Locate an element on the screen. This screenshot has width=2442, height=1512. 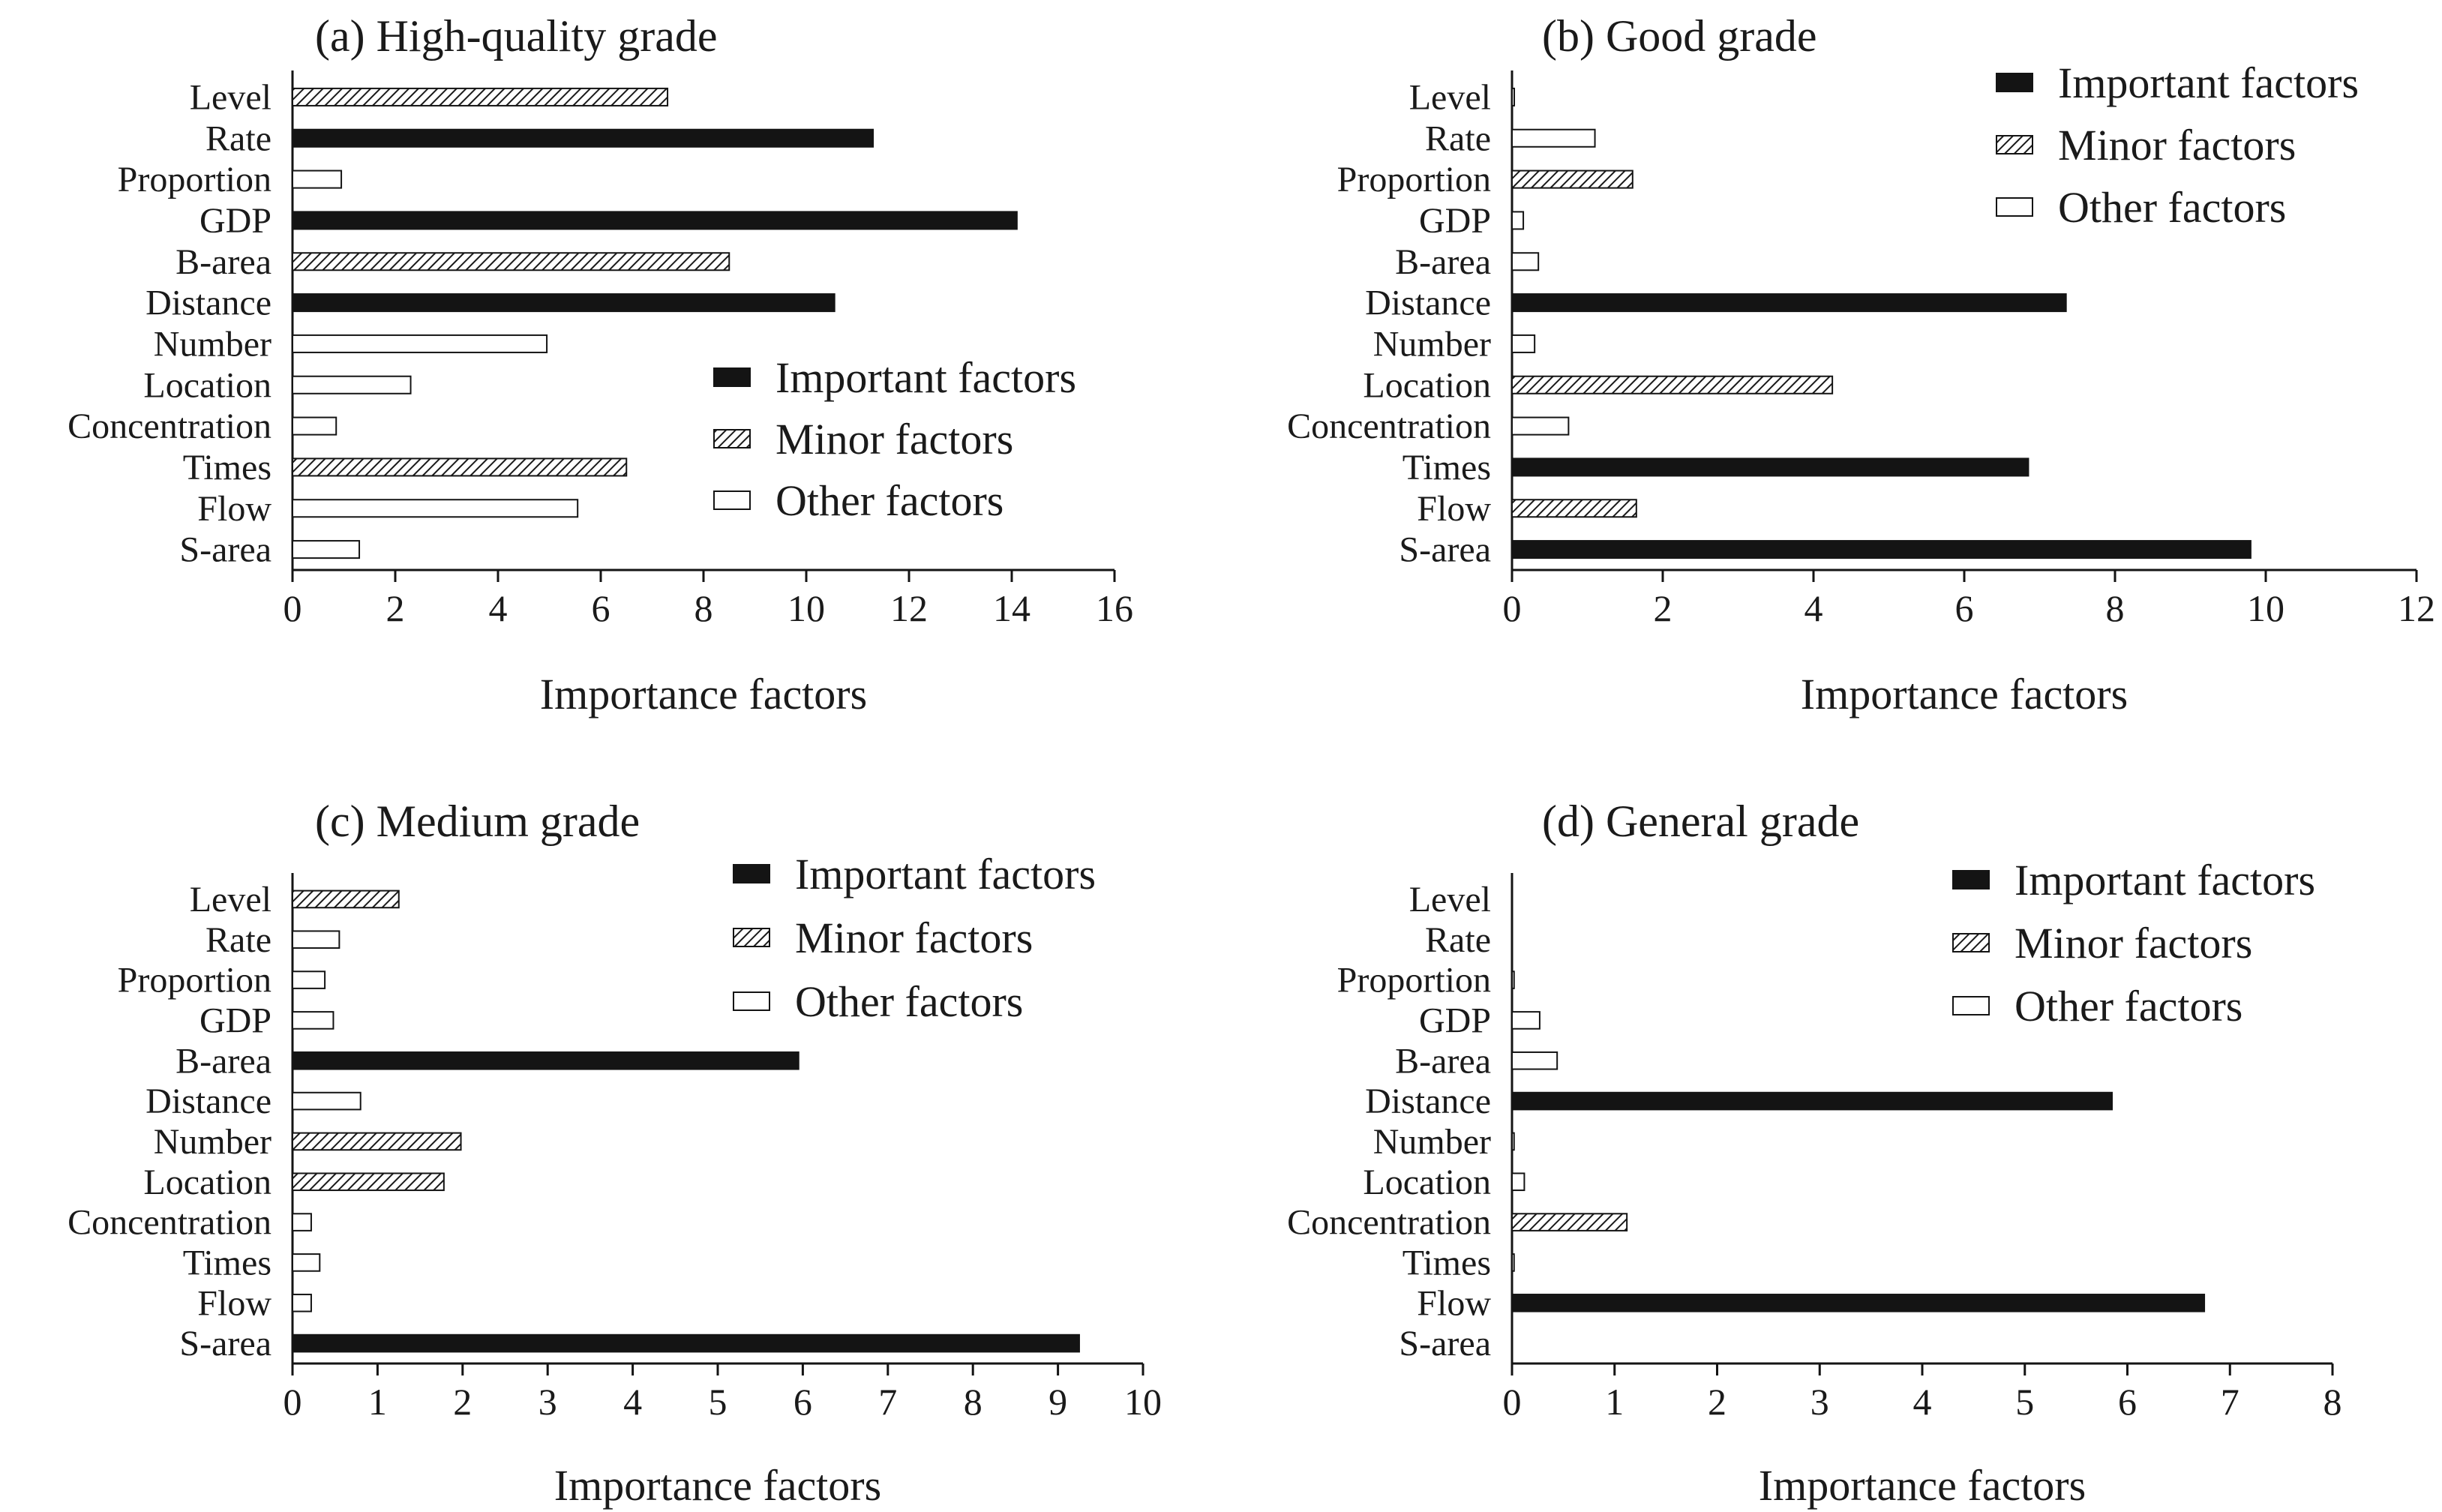
x-tick-label-c: 10 is located at coordinates (1143, 1402).